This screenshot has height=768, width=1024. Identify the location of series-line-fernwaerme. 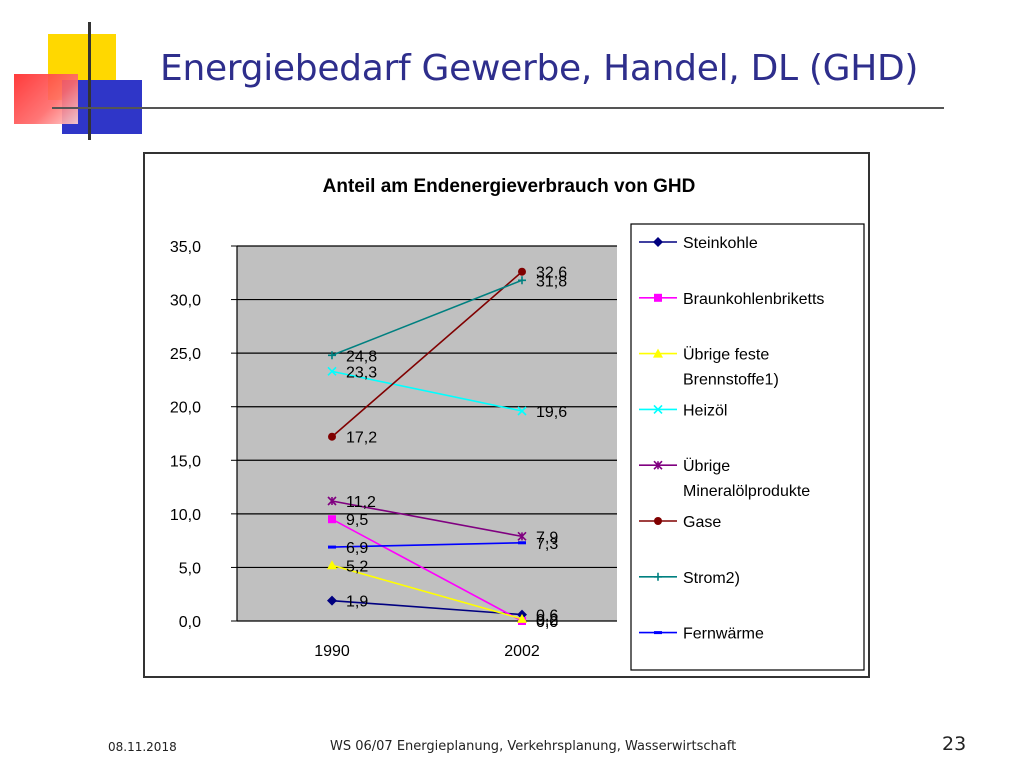
(427, 544).